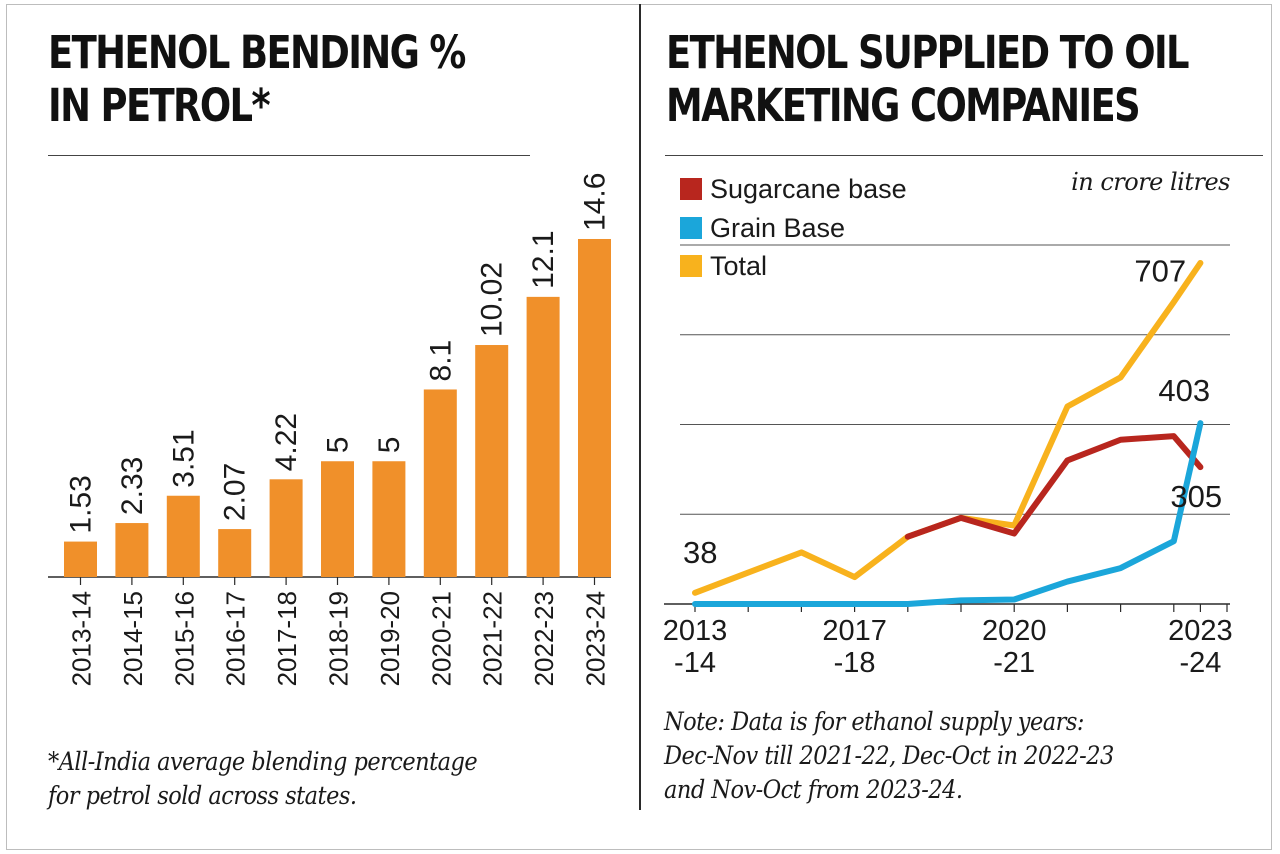  What do you see at coordinates (1054, 486) in the screenshot?
I see `series-line-sugarcane` at bounding box center [1054, 486].